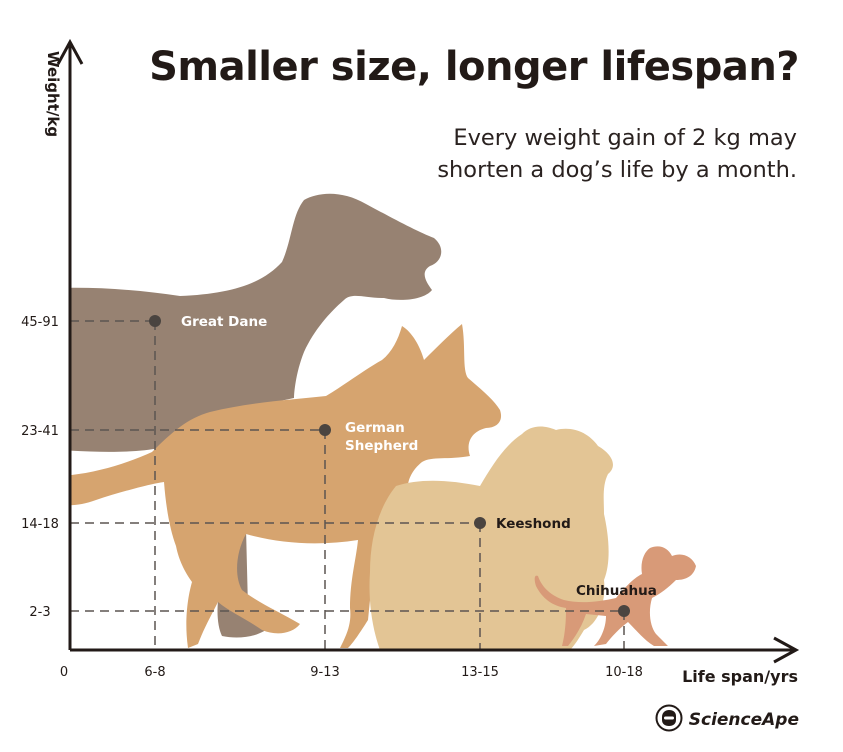  I want to click on data-point-label: Chihuahua, so click(616, 591).